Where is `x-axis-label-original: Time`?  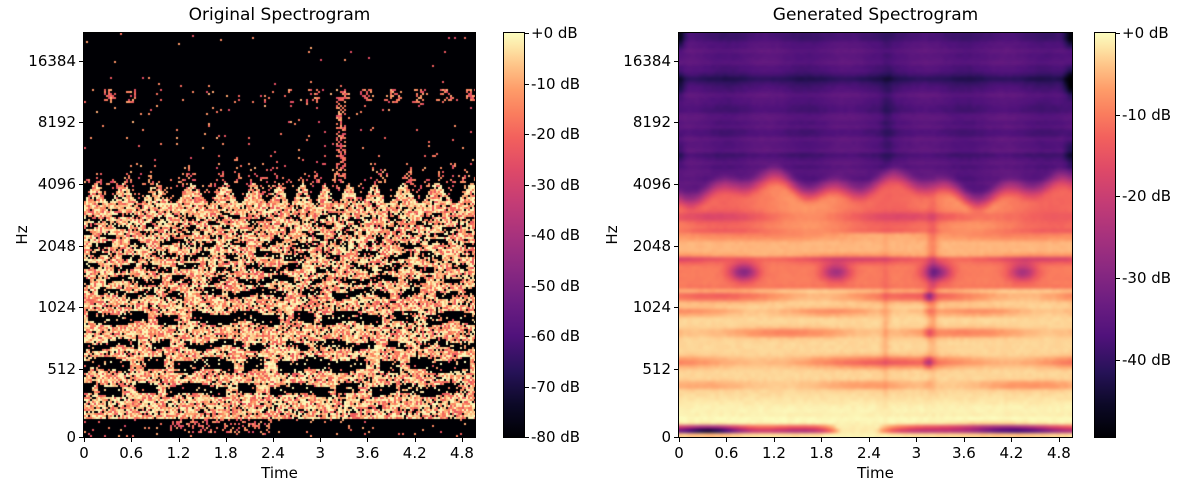
x-axis-label-original: Time is located at coordinates (279, 473).